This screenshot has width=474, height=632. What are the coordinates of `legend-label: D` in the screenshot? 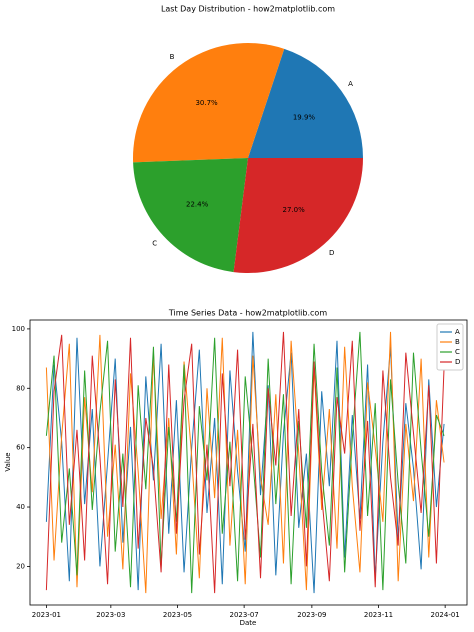 It's located at (457, 362).